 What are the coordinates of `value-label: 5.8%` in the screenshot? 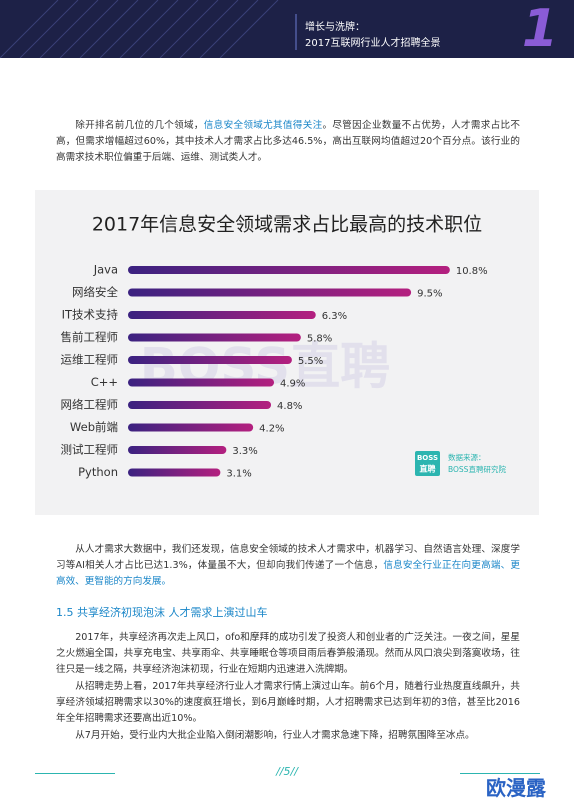 It's located at (319, 339).